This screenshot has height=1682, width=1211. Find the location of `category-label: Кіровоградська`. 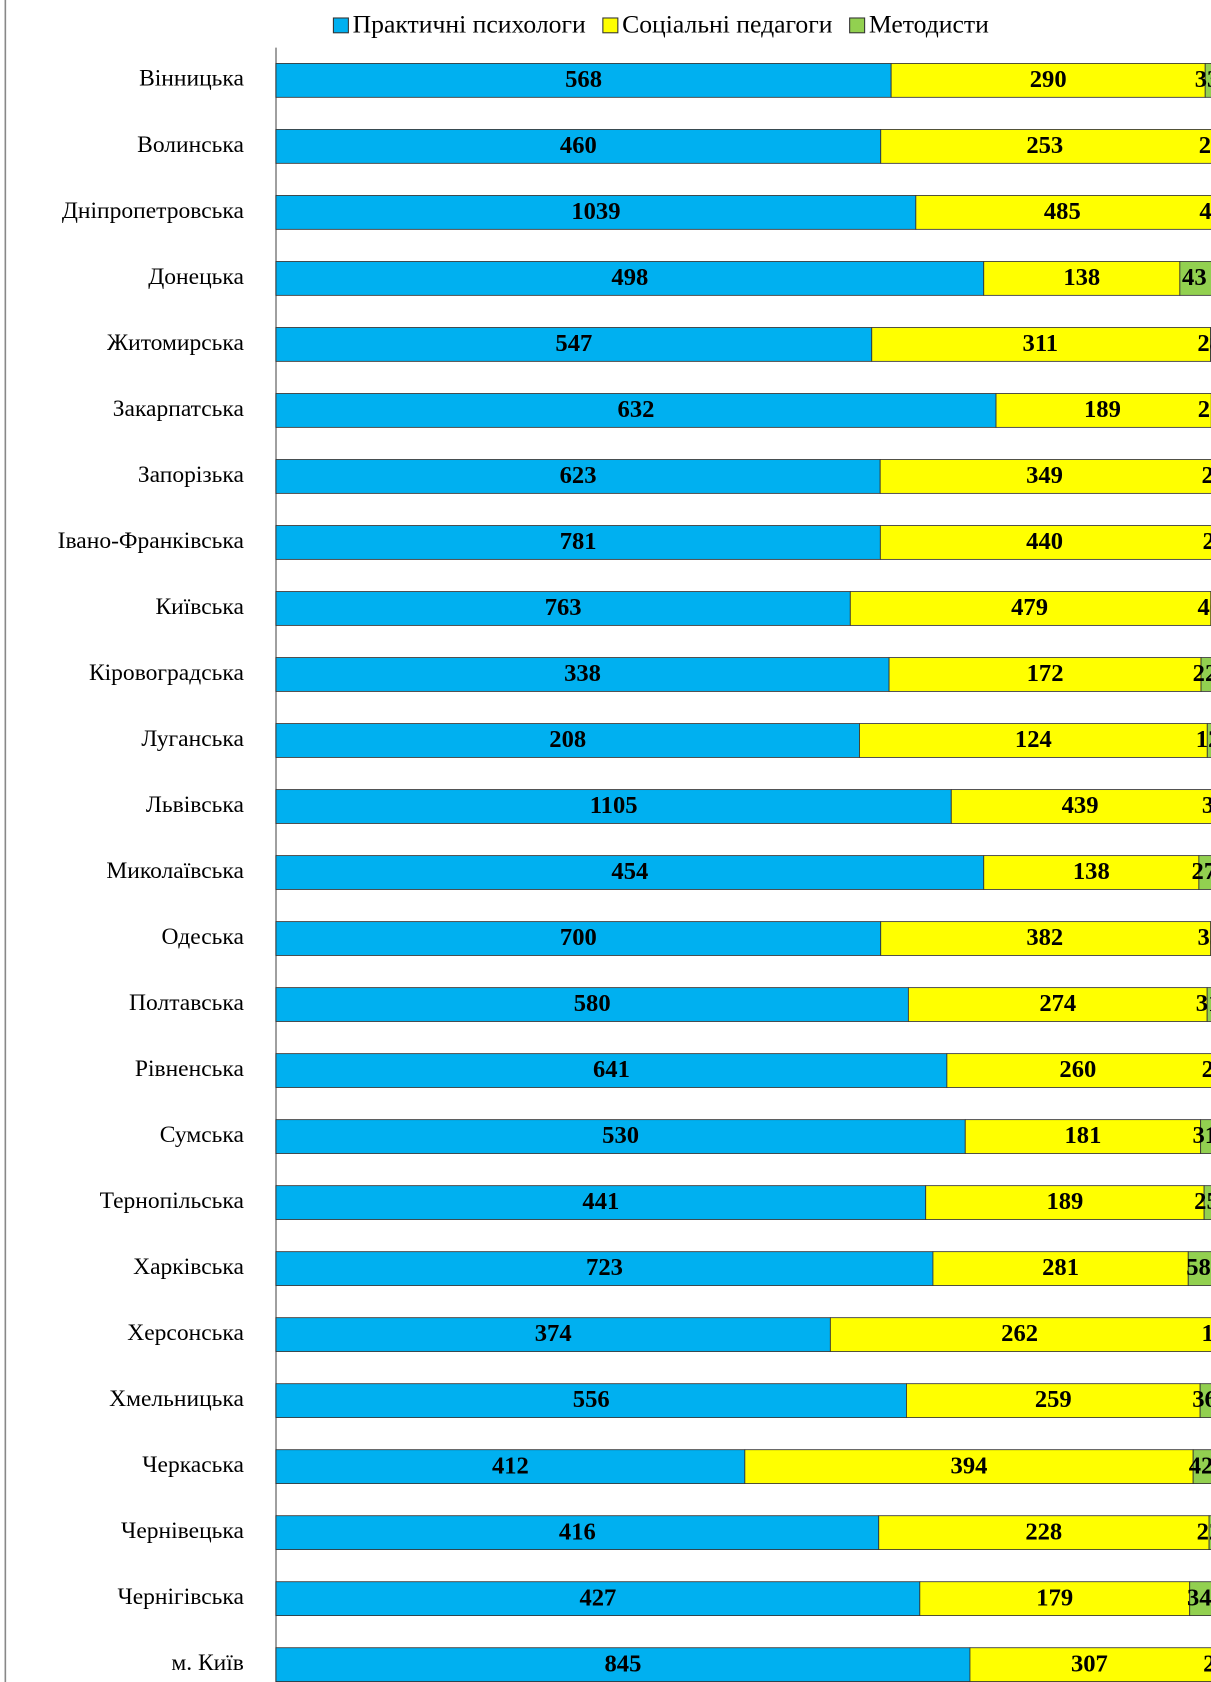

category-label: Кіровоградська is located at coordinates (167, 673).